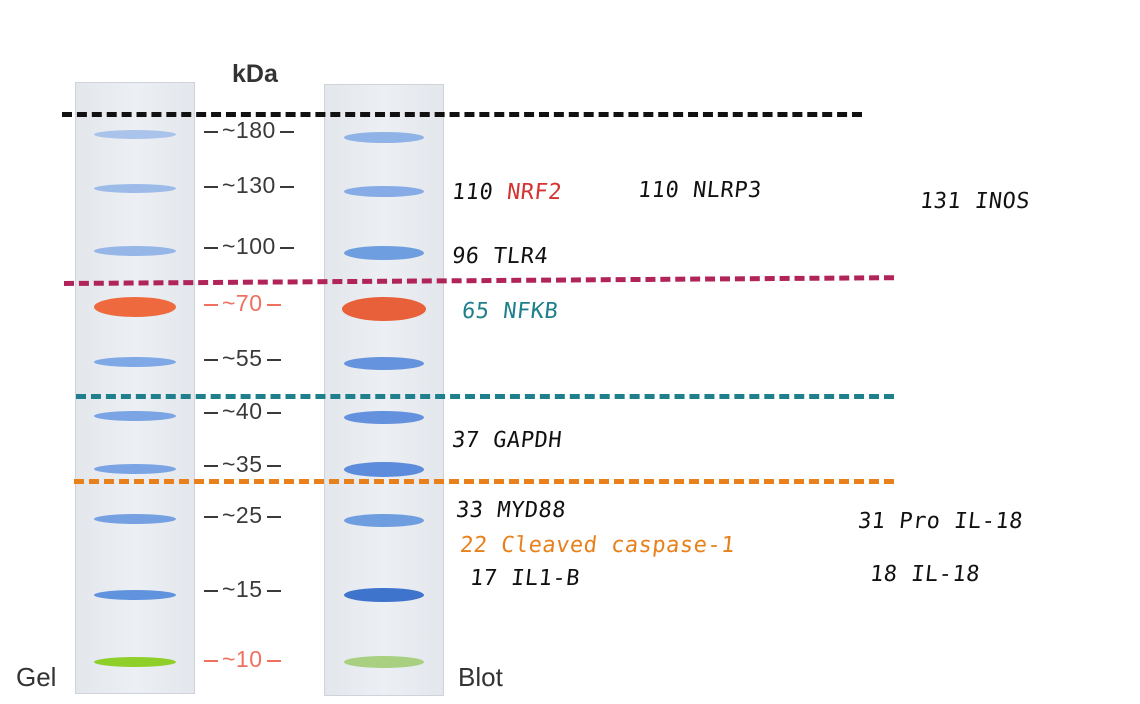 The width and height of the screenshot is (1140, 704). Describe the element at coordinates (462, 114) in the screenshot. I see `black-dashed-line` at that location.